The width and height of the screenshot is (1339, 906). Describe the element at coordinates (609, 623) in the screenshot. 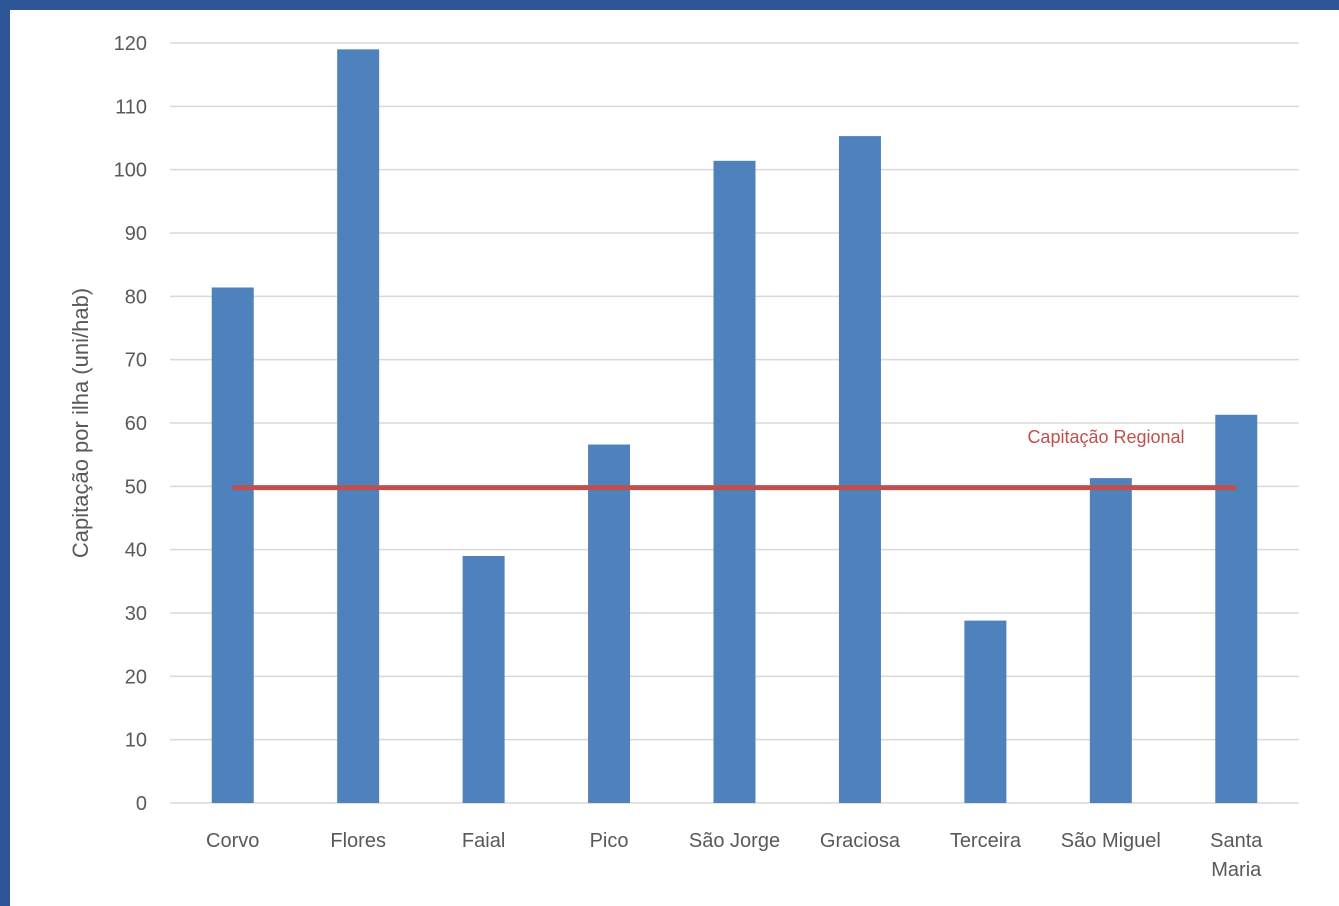

I see `bar-pico` at that location.